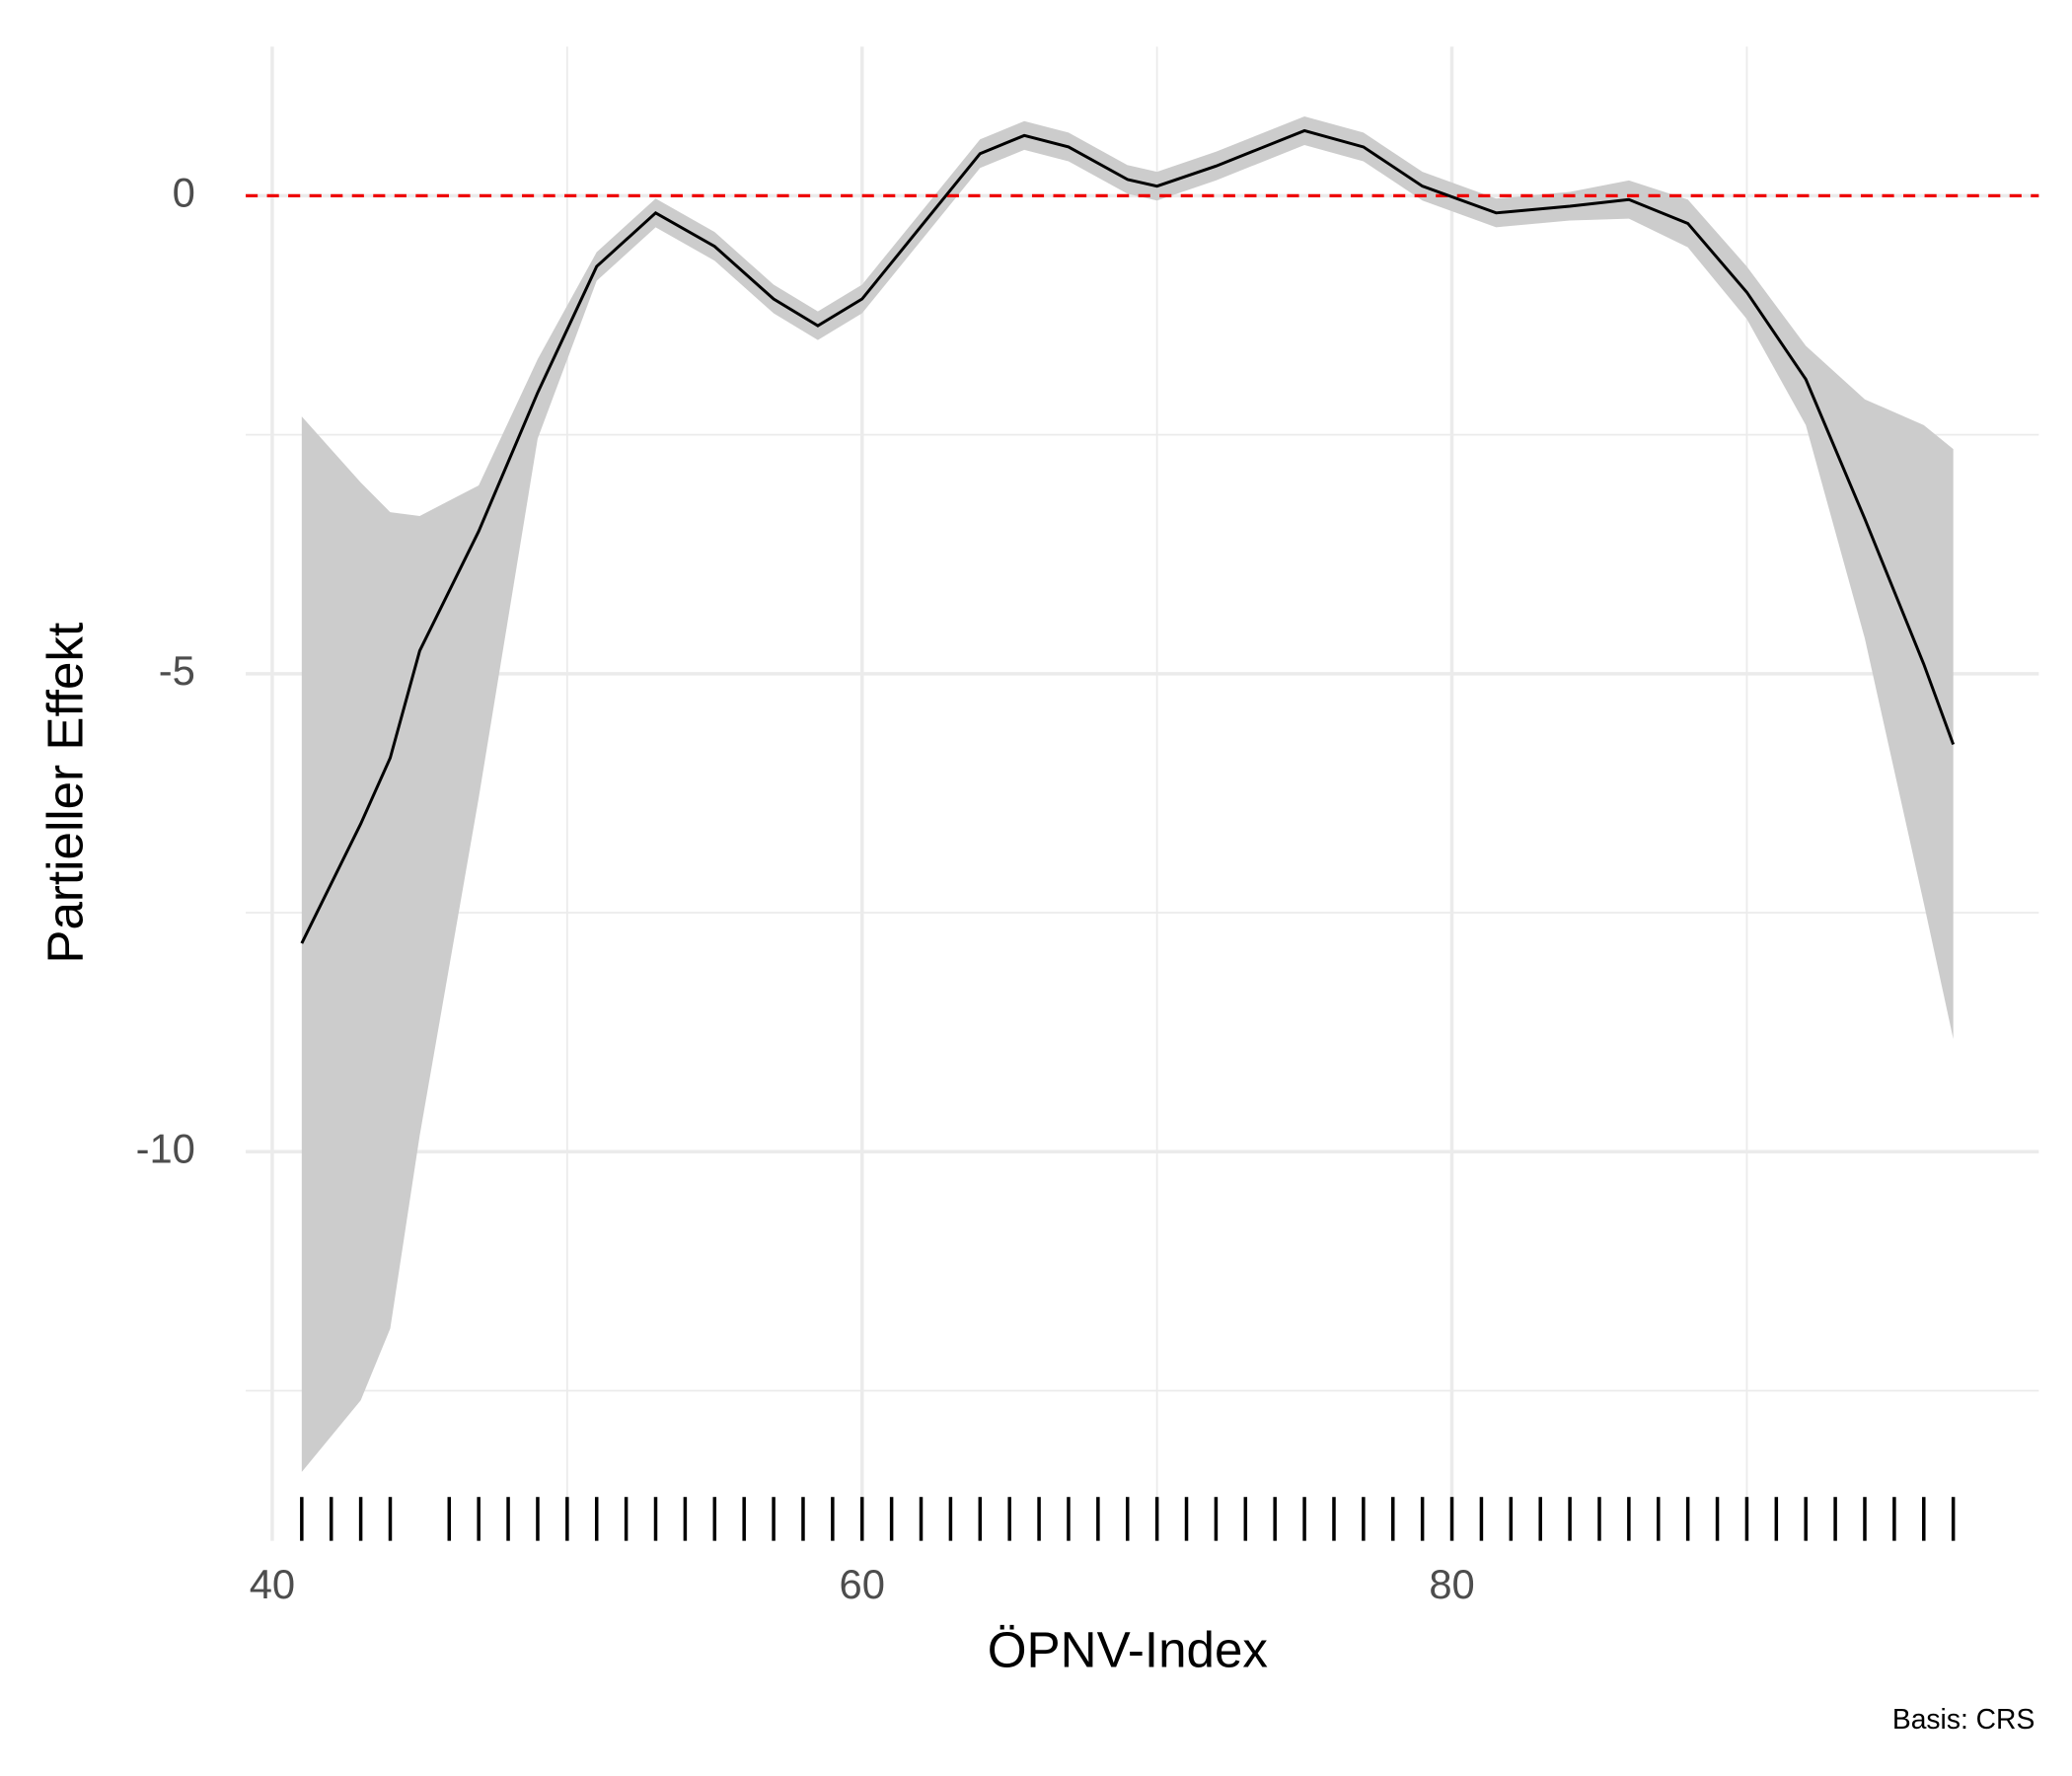 Image resolution: width=2072 pixels, height=1776 pixels. I want to click on x-tick-label: 40, so click(272, 1584).